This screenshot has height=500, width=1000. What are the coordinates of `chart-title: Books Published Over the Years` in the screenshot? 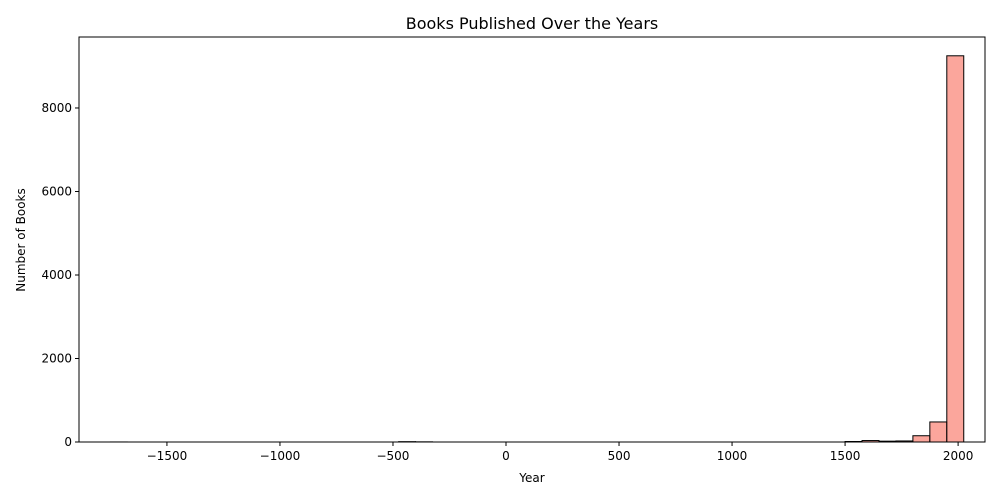 It's located at (532, 23).